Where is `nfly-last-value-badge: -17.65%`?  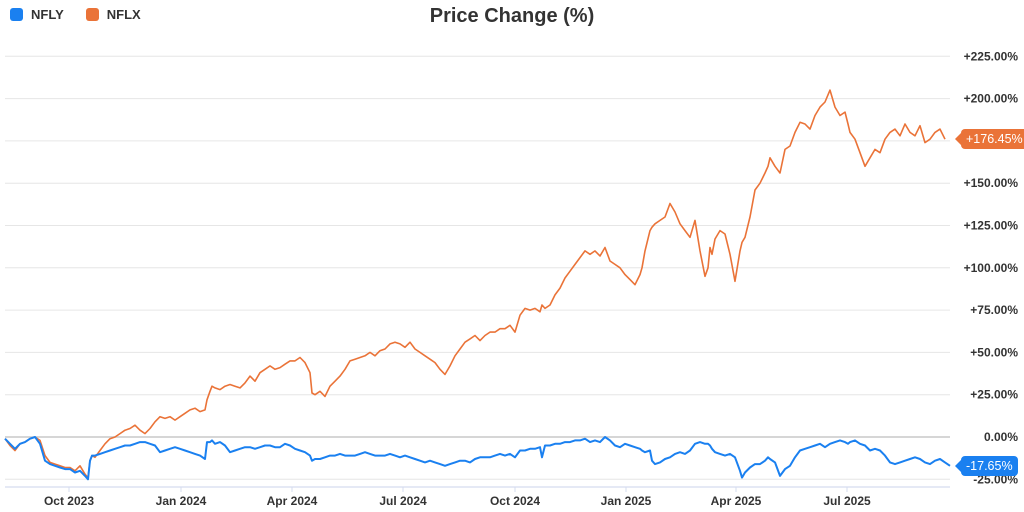
nfly-last-value-badge: -17.65% is located at coordinates (986, 465).